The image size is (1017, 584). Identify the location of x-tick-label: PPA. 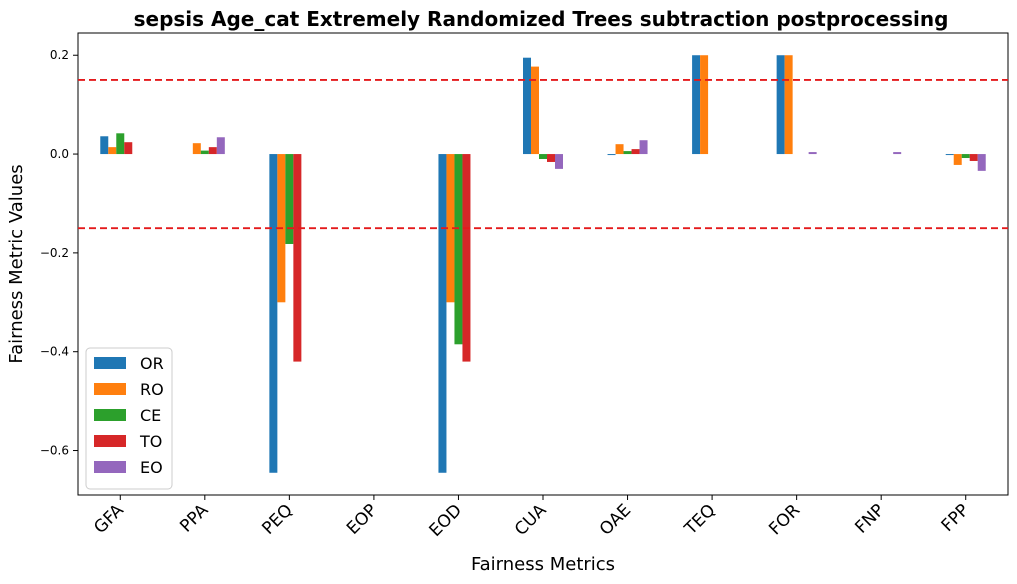
(194, 518).